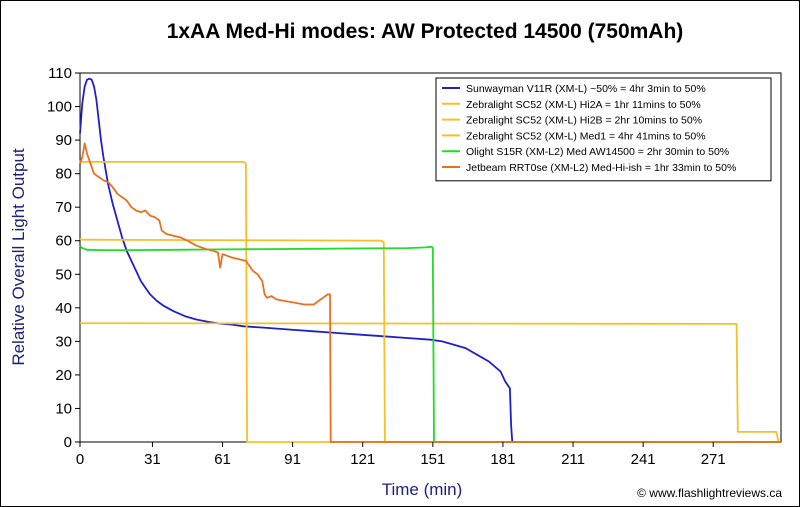  Describe the element at coordinates (63, 375) in the screenshot. I see `y-tick-label: 20` at that location.